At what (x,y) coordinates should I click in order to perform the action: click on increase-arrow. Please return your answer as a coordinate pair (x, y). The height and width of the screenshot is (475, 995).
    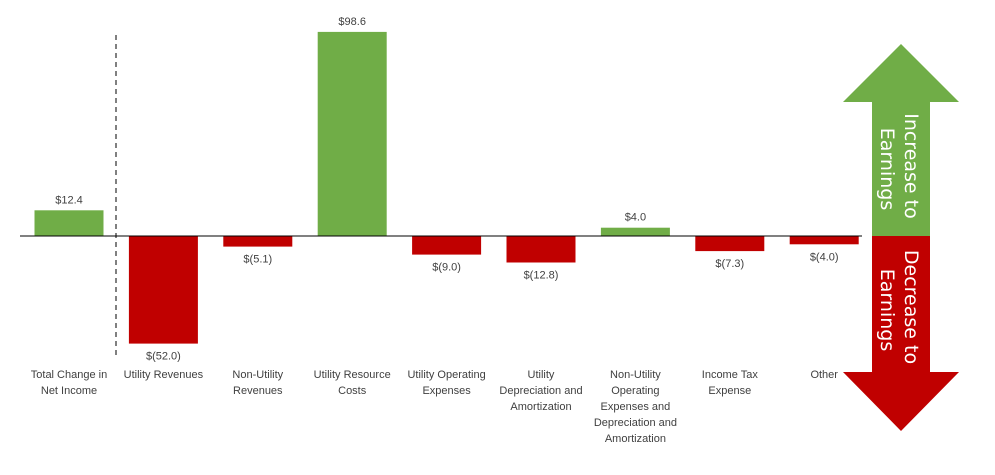
    Looking at the image, I should click on (901, 140).